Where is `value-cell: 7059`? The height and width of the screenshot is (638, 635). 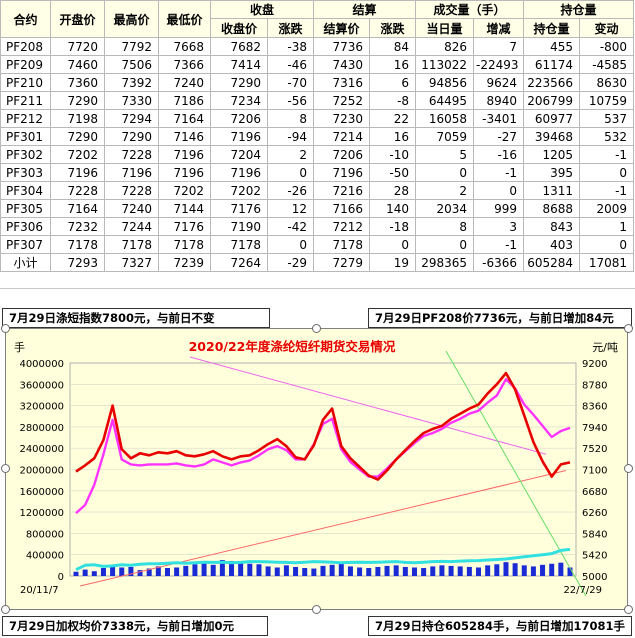
value-cell: 7059 is located at coordinates (445, 136).